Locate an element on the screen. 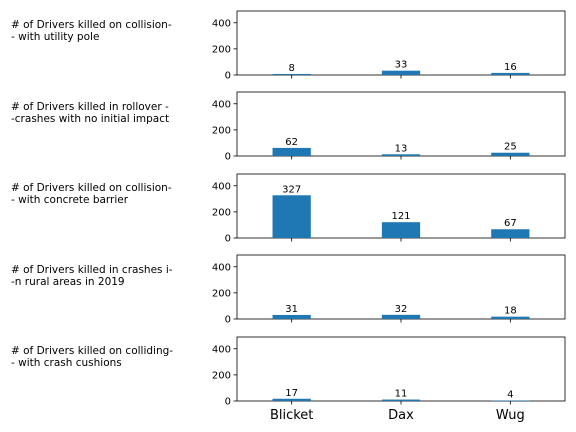  value-label-1-wug: 16 is located at coordinates (510, 67).